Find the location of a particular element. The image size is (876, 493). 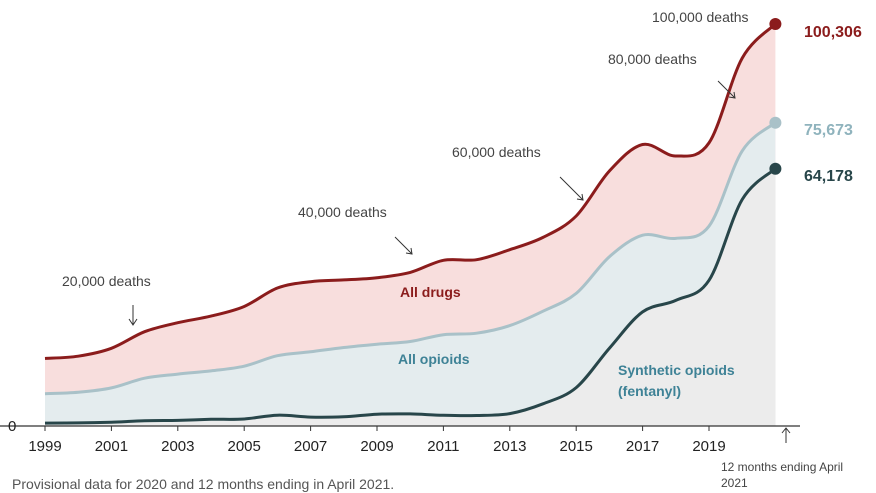

series-label-synthetic-opioids: Synthetic opioids is located at coordinates (676, 370).